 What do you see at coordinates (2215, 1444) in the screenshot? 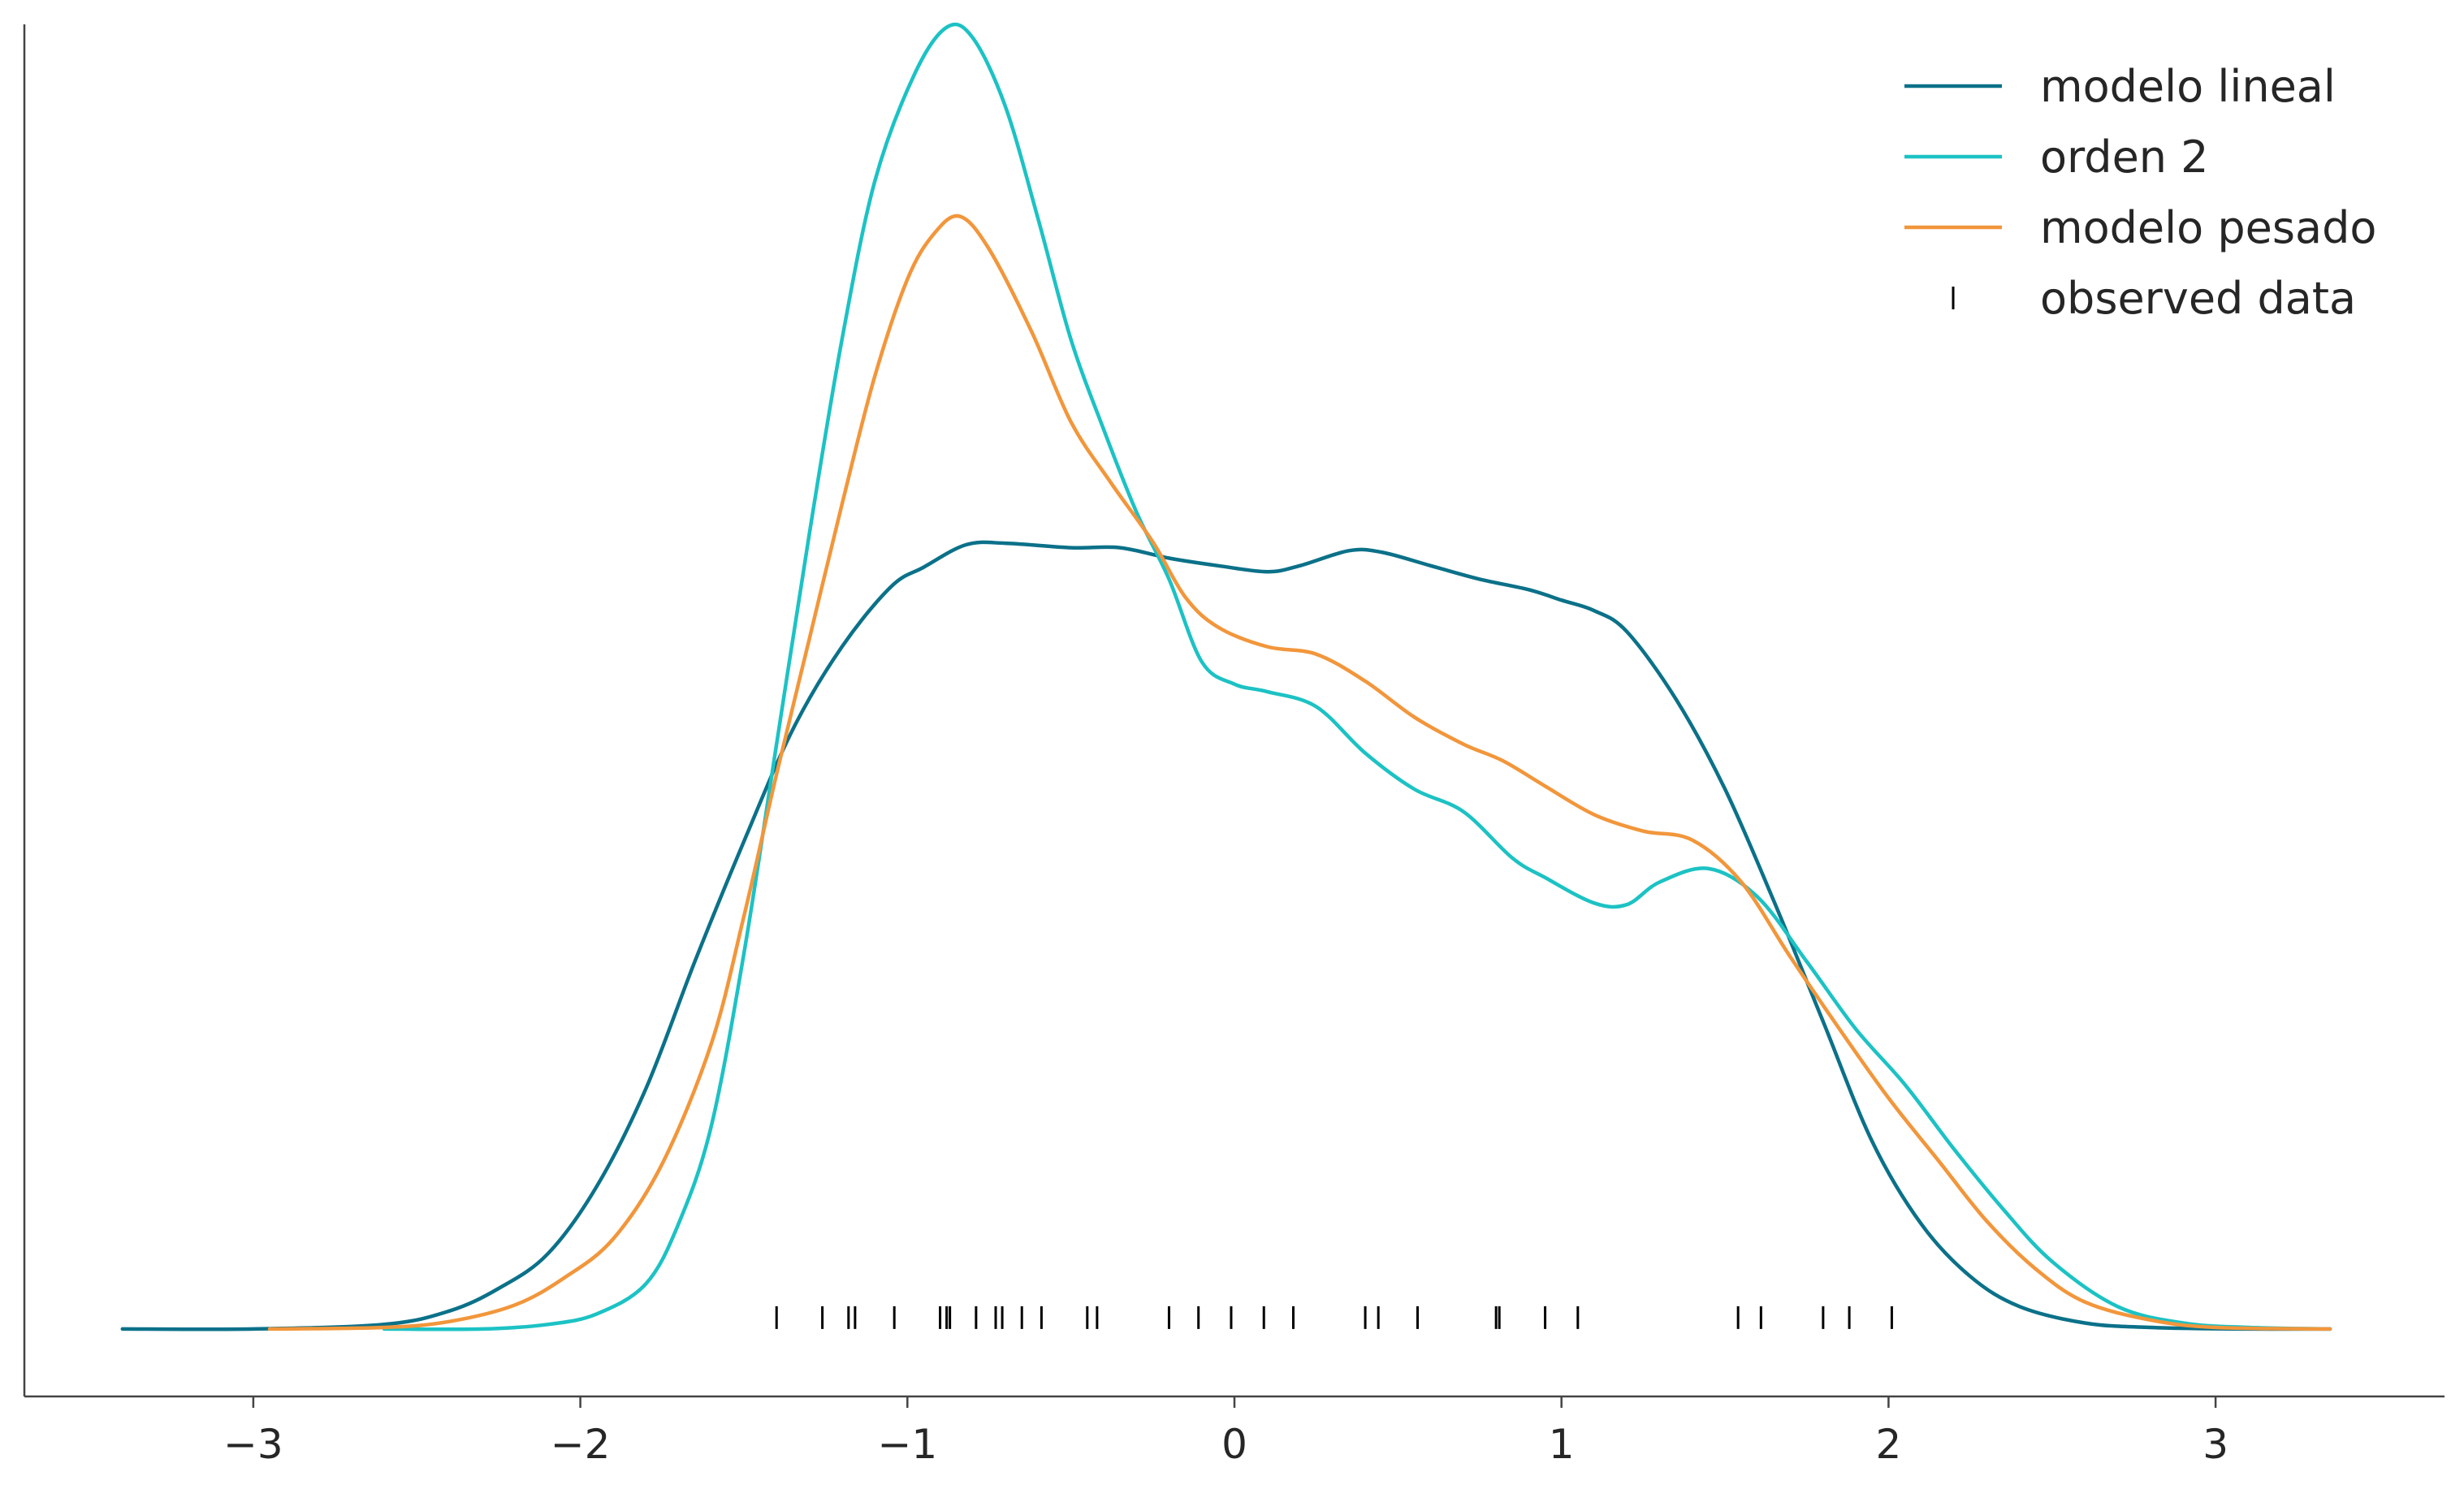
I see `x-tick-label: 3` at bounding box center [2215, 1444].